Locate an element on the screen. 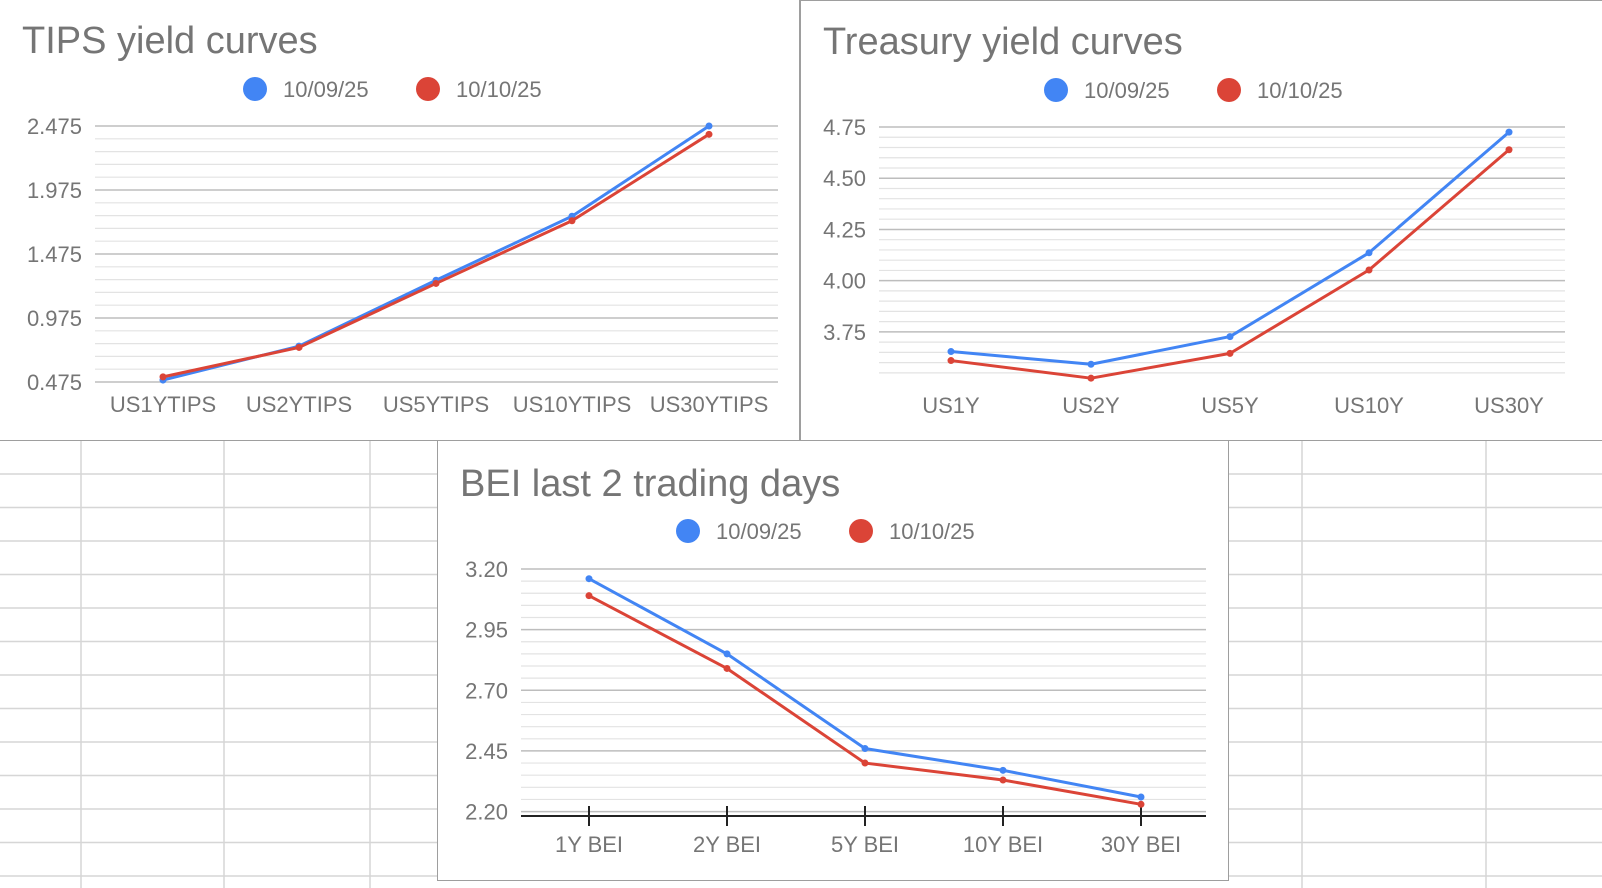 This screenshot has width=1602, height=888. y-tick-label: 1.975 is located at coordinates (54, 190).